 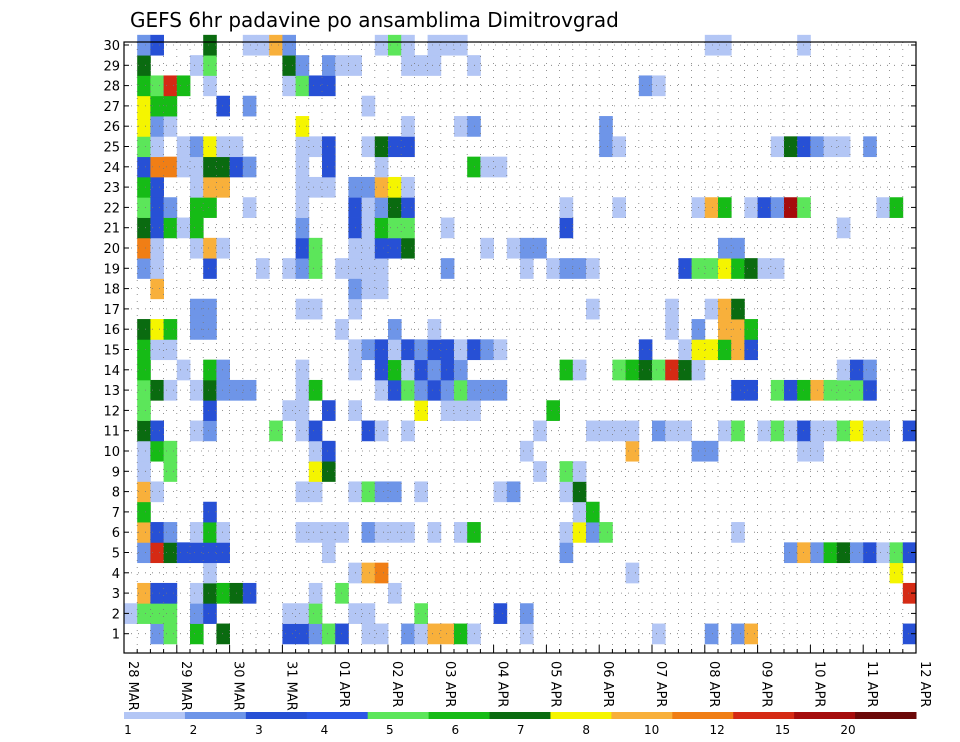 What do you see at coordinates (521, 730) in the screenshot?
I see `legend-label: 7` at bounding box center [521, 730].